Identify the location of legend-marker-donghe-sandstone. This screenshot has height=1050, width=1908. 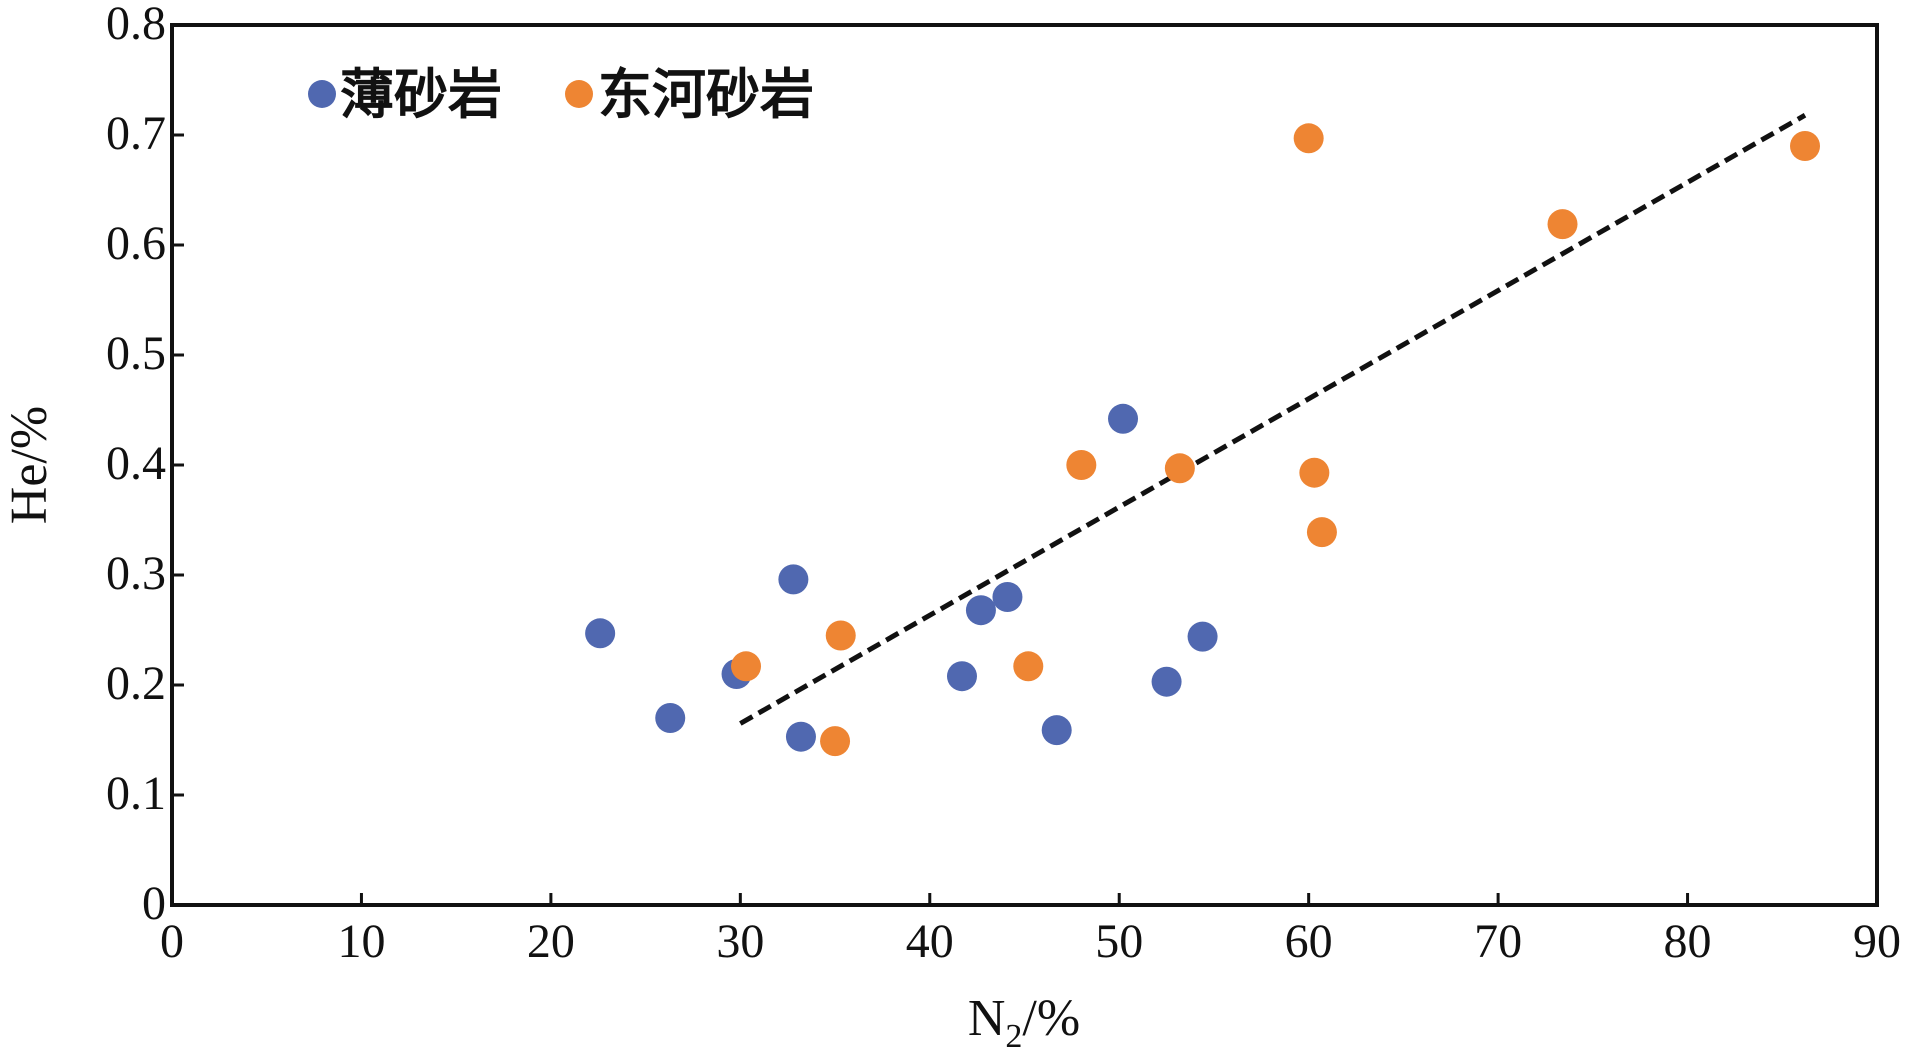
(579, 94).